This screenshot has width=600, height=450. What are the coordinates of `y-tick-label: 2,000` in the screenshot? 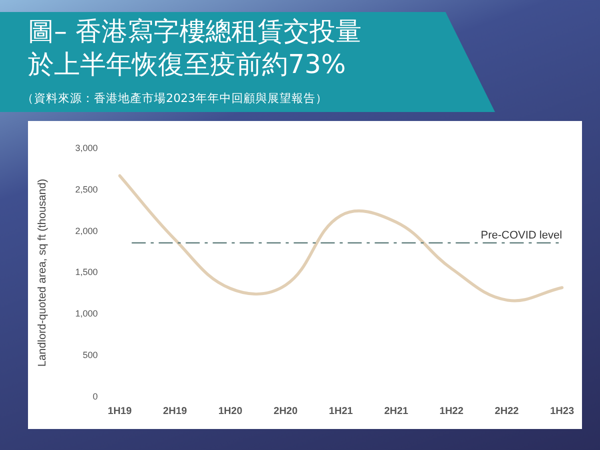 It's located at (86, 231).